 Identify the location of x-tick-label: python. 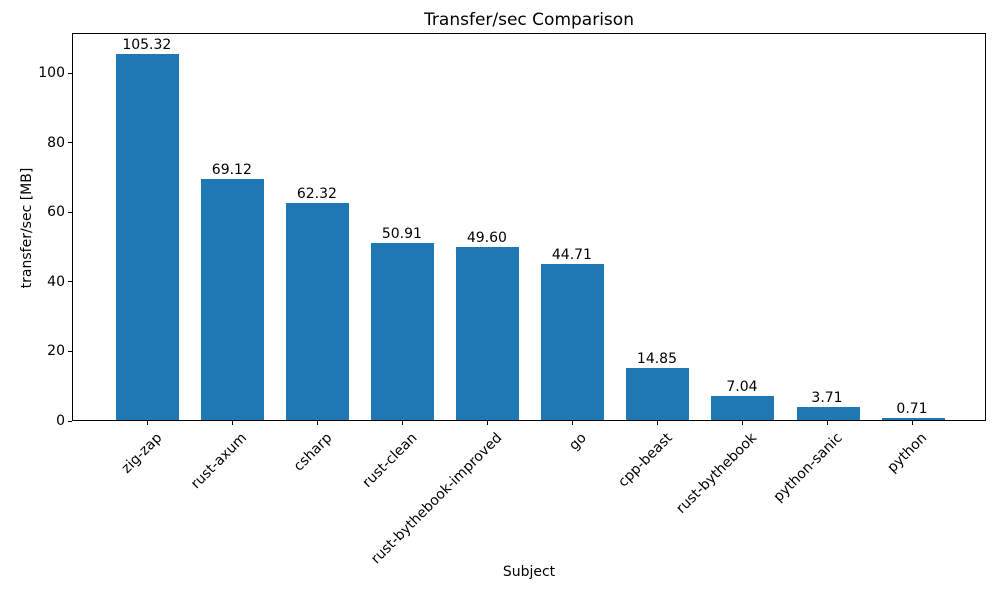
(907, 453).